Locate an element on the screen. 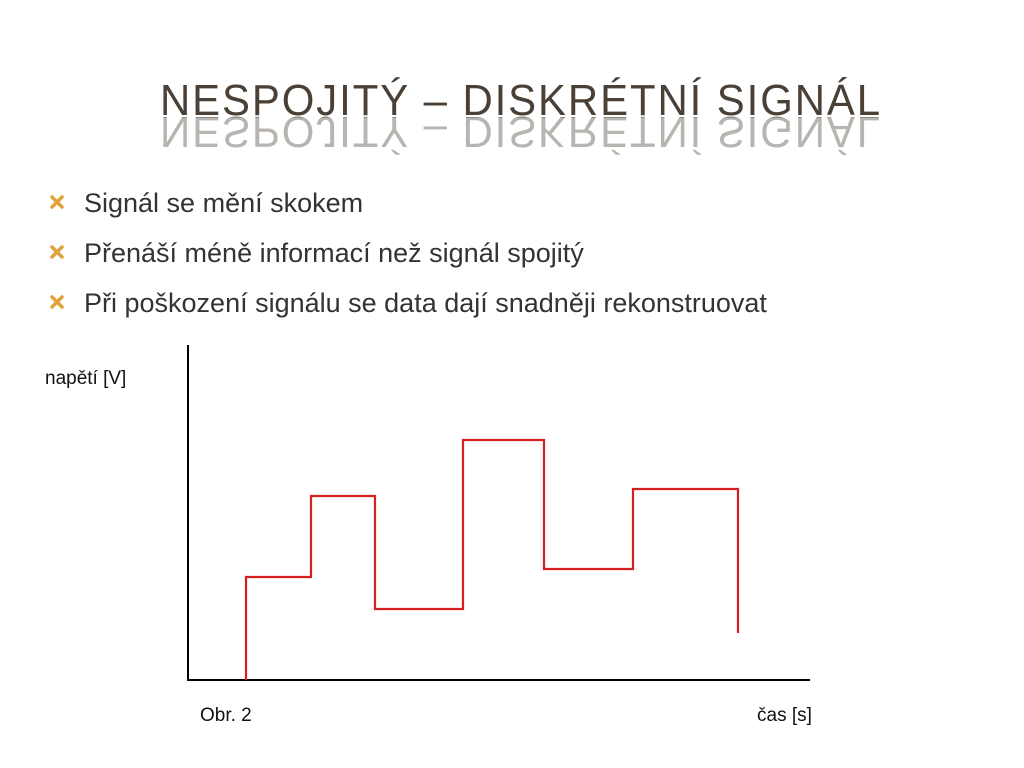 This screenshot has width=1024, height=768. title-reflection: NESPOJITÝ – DISKRÉTNÍ SIGNÁL is located at coordinates (521, 131).